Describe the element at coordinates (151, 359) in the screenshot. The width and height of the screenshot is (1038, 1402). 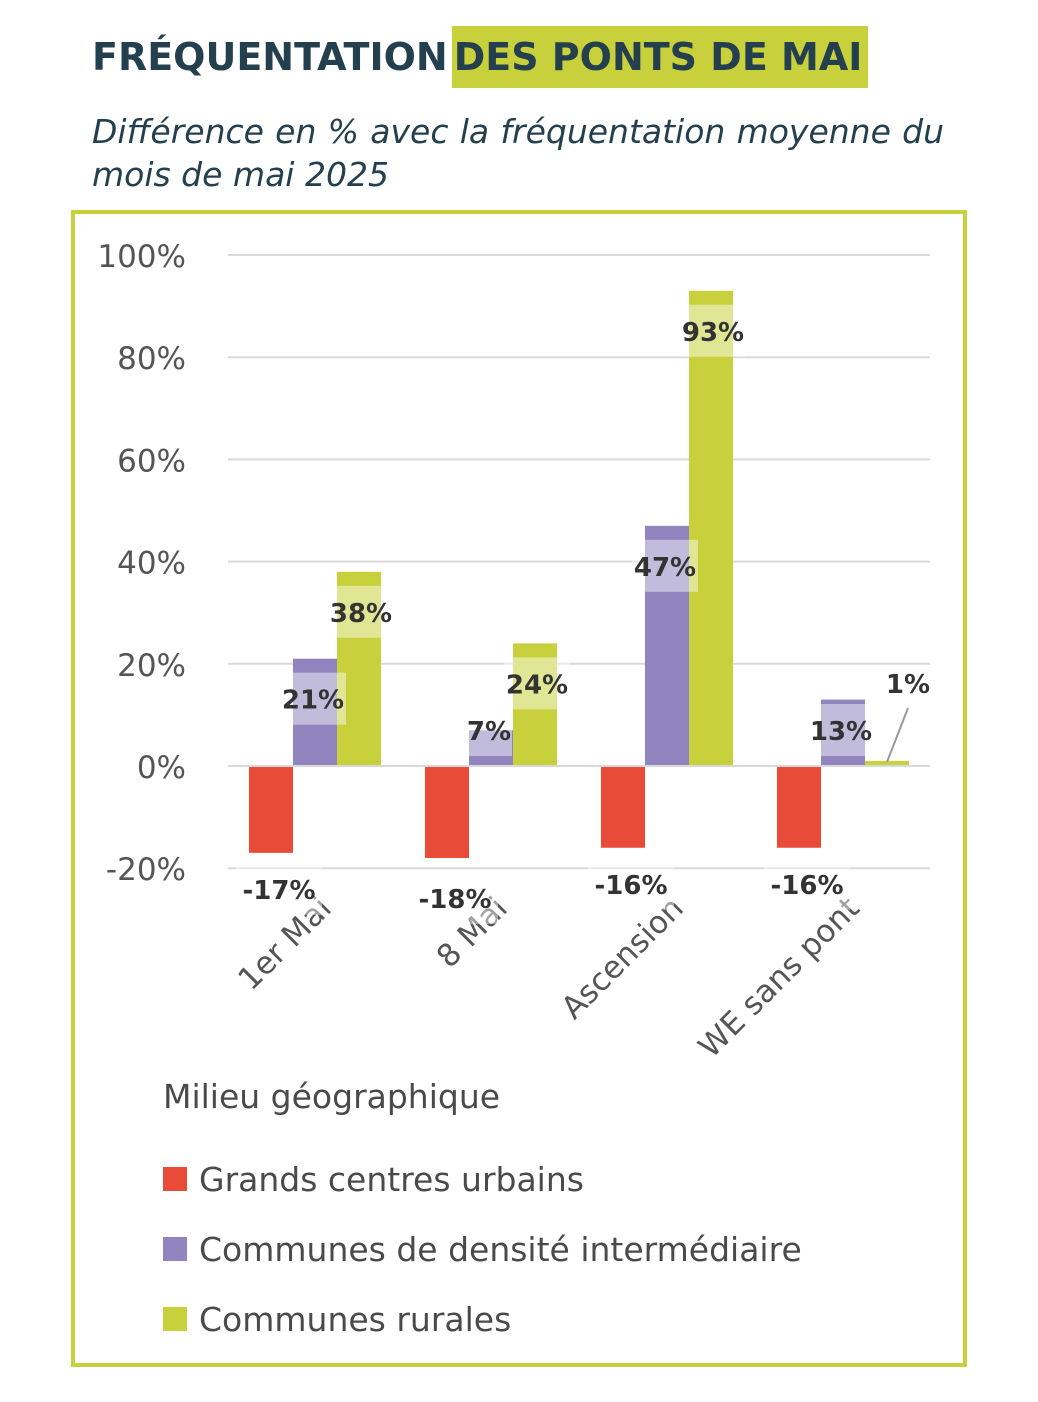
I see `y-tick-label: 80%` at that location.